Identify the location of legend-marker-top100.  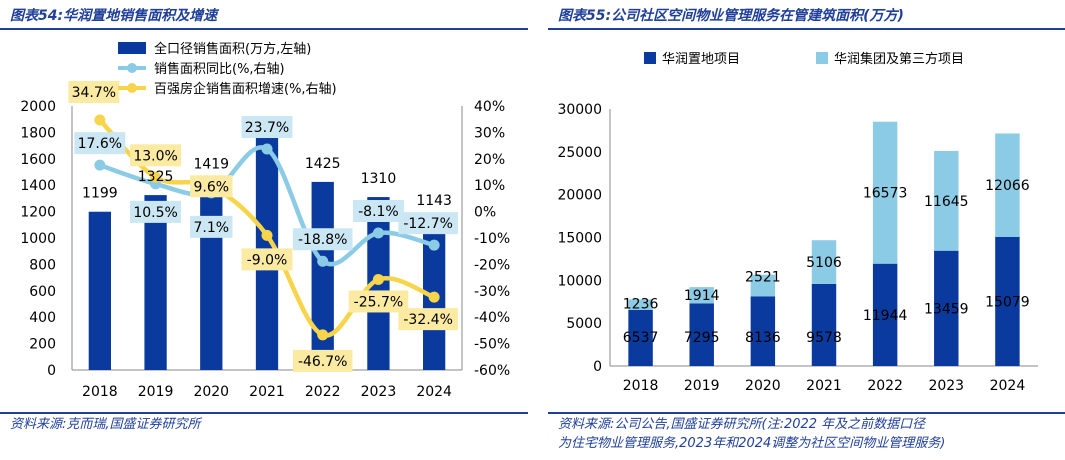
(132, 88).